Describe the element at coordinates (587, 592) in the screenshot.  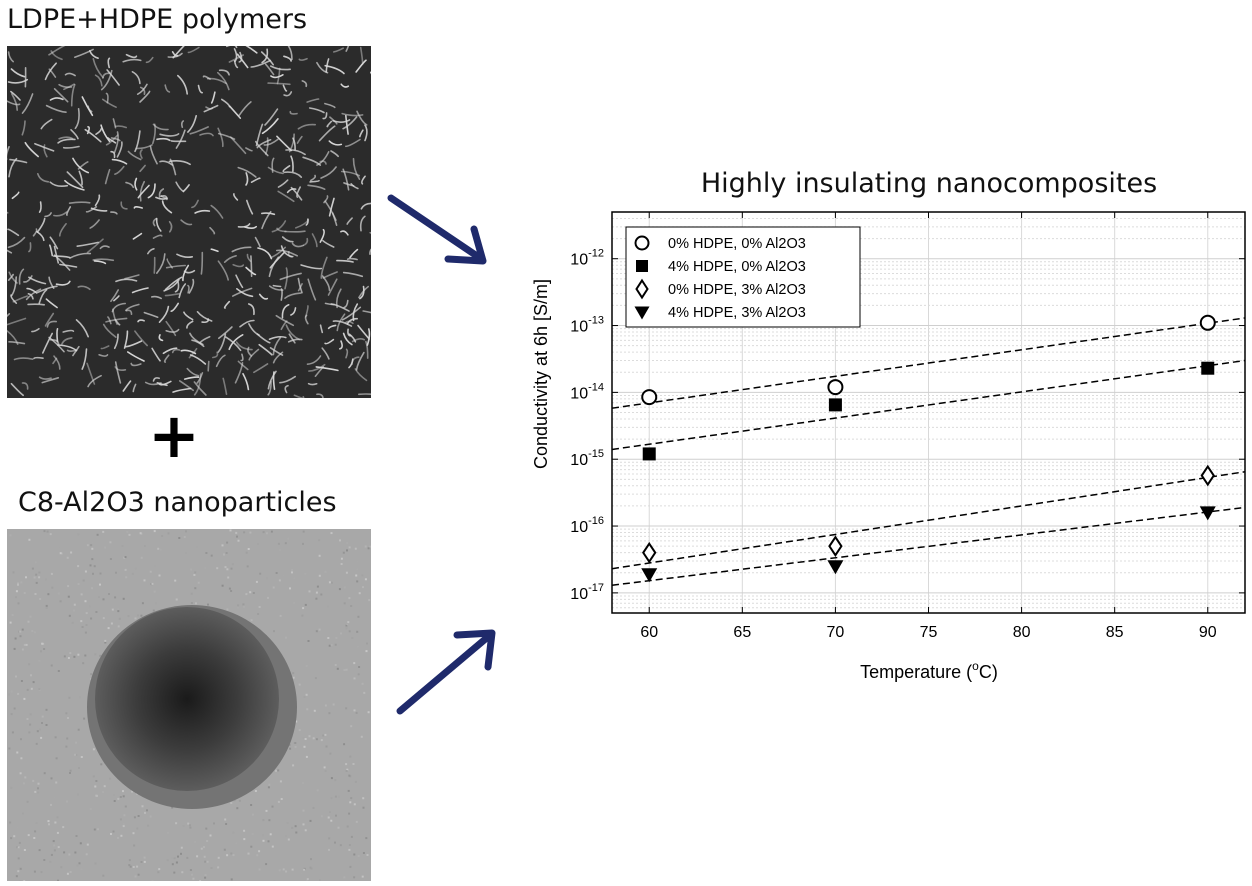
I see `y-tick-label: 10-17` at that location.